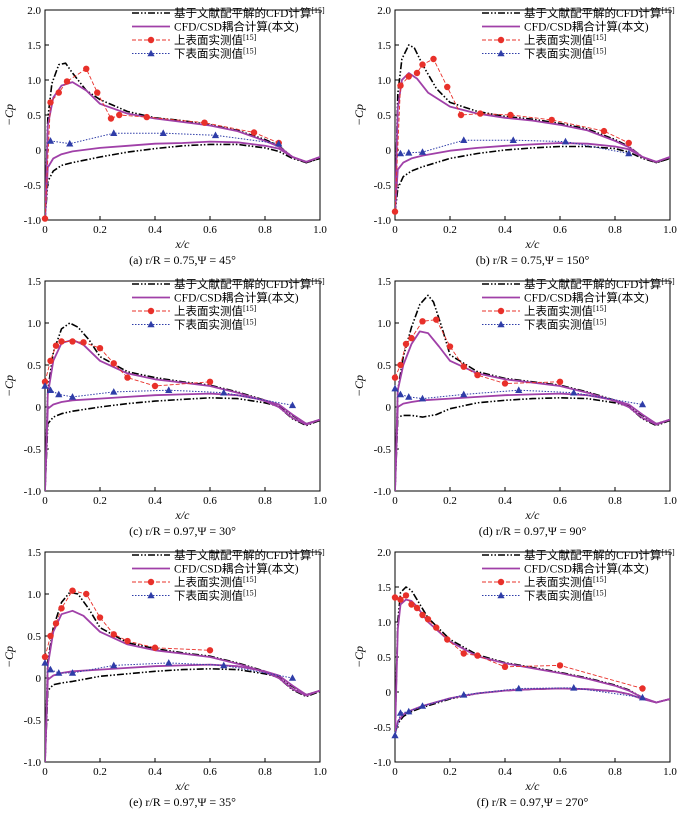 The height and width of the screenshot is (814, 700). I want to click on series-line-cfd_csd-upper, so click(182, 685).